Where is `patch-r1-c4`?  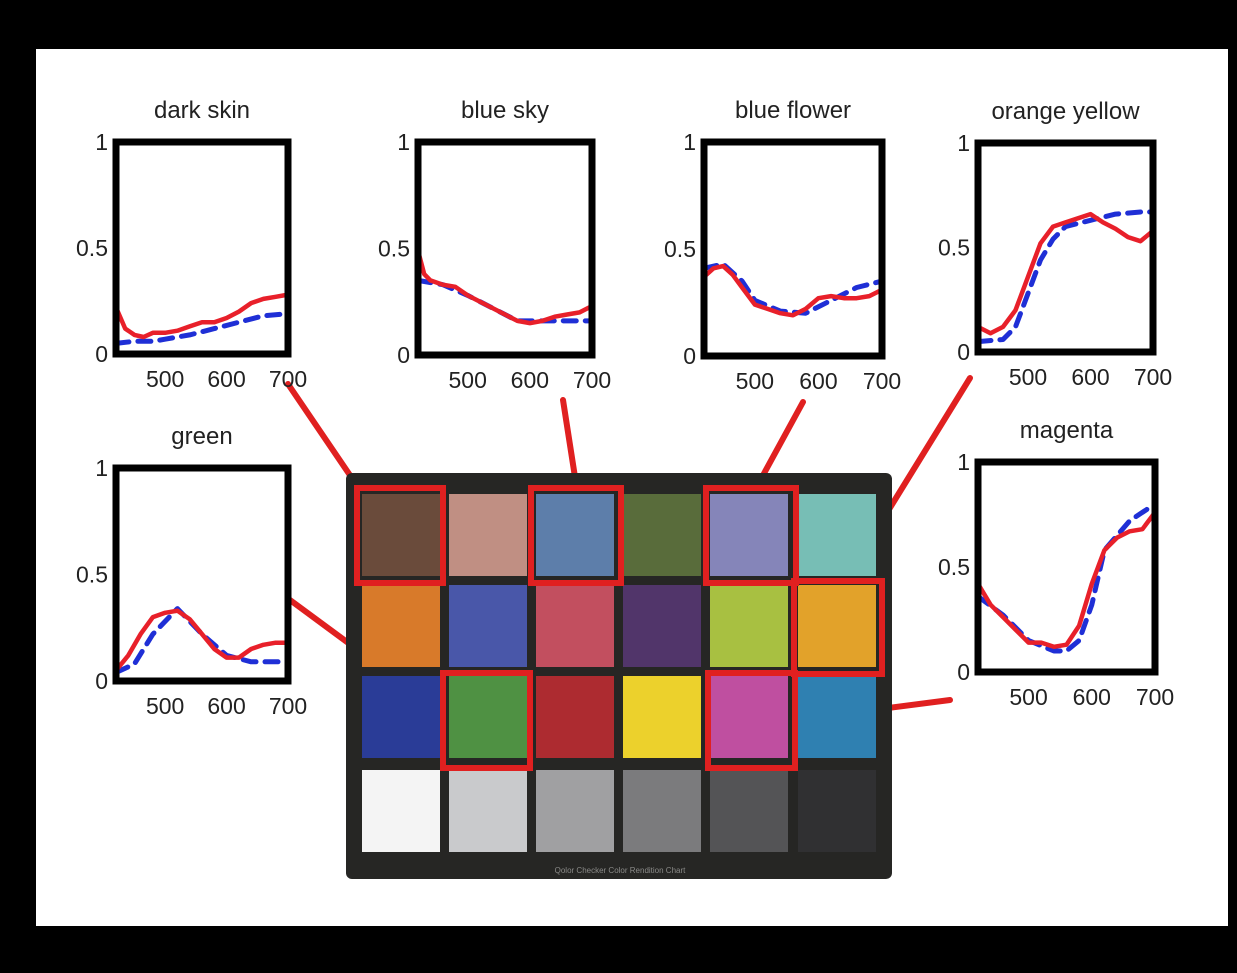
patch-r1-c4 is located at coordinates (662, 535).